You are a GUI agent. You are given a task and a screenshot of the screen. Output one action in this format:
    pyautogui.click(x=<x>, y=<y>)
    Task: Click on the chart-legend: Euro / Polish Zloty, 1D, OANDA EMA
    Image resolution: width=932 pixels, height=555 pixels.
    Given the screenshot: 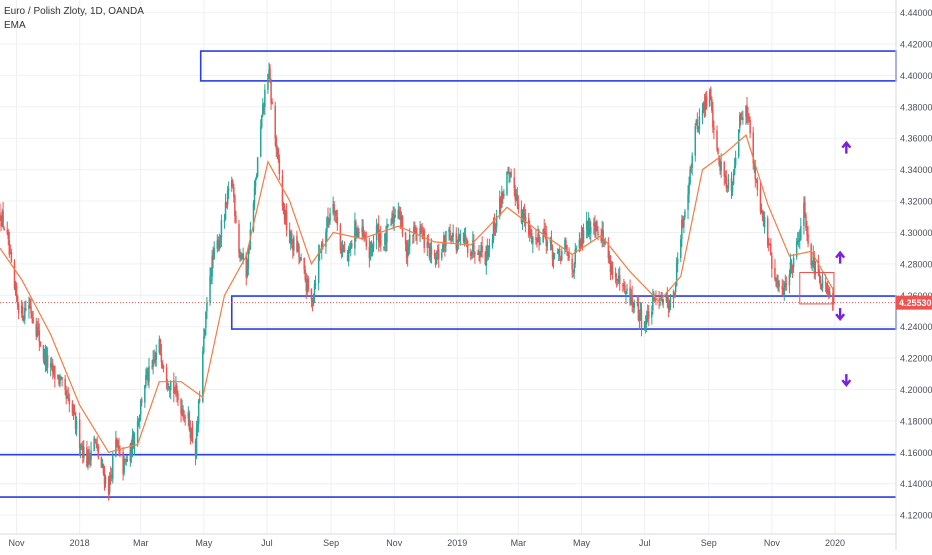 What is the action you would take?
    pyautogui.click(x=74, y=19)
    